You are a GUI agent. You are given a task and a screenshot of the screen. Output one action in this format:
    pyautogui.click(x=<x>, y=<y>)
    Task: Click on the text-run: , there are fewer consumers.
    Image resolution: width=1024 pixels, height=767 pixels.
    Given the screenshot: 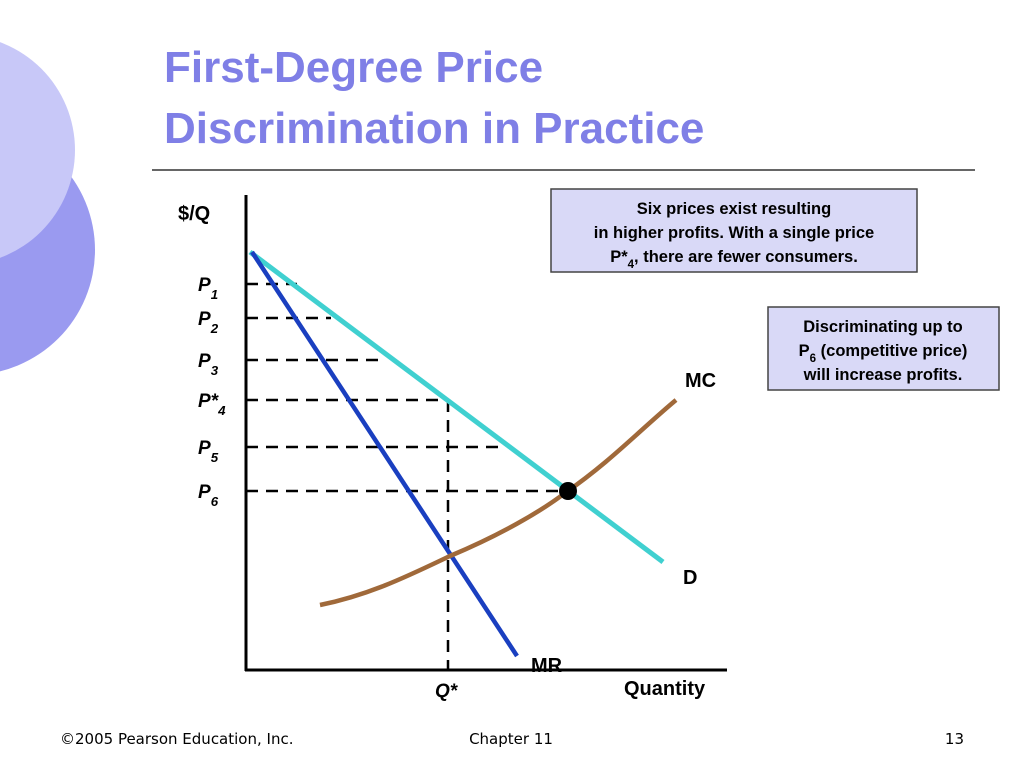 What is the action you would take?
    pyautogui.click(x=746, y=257)
    